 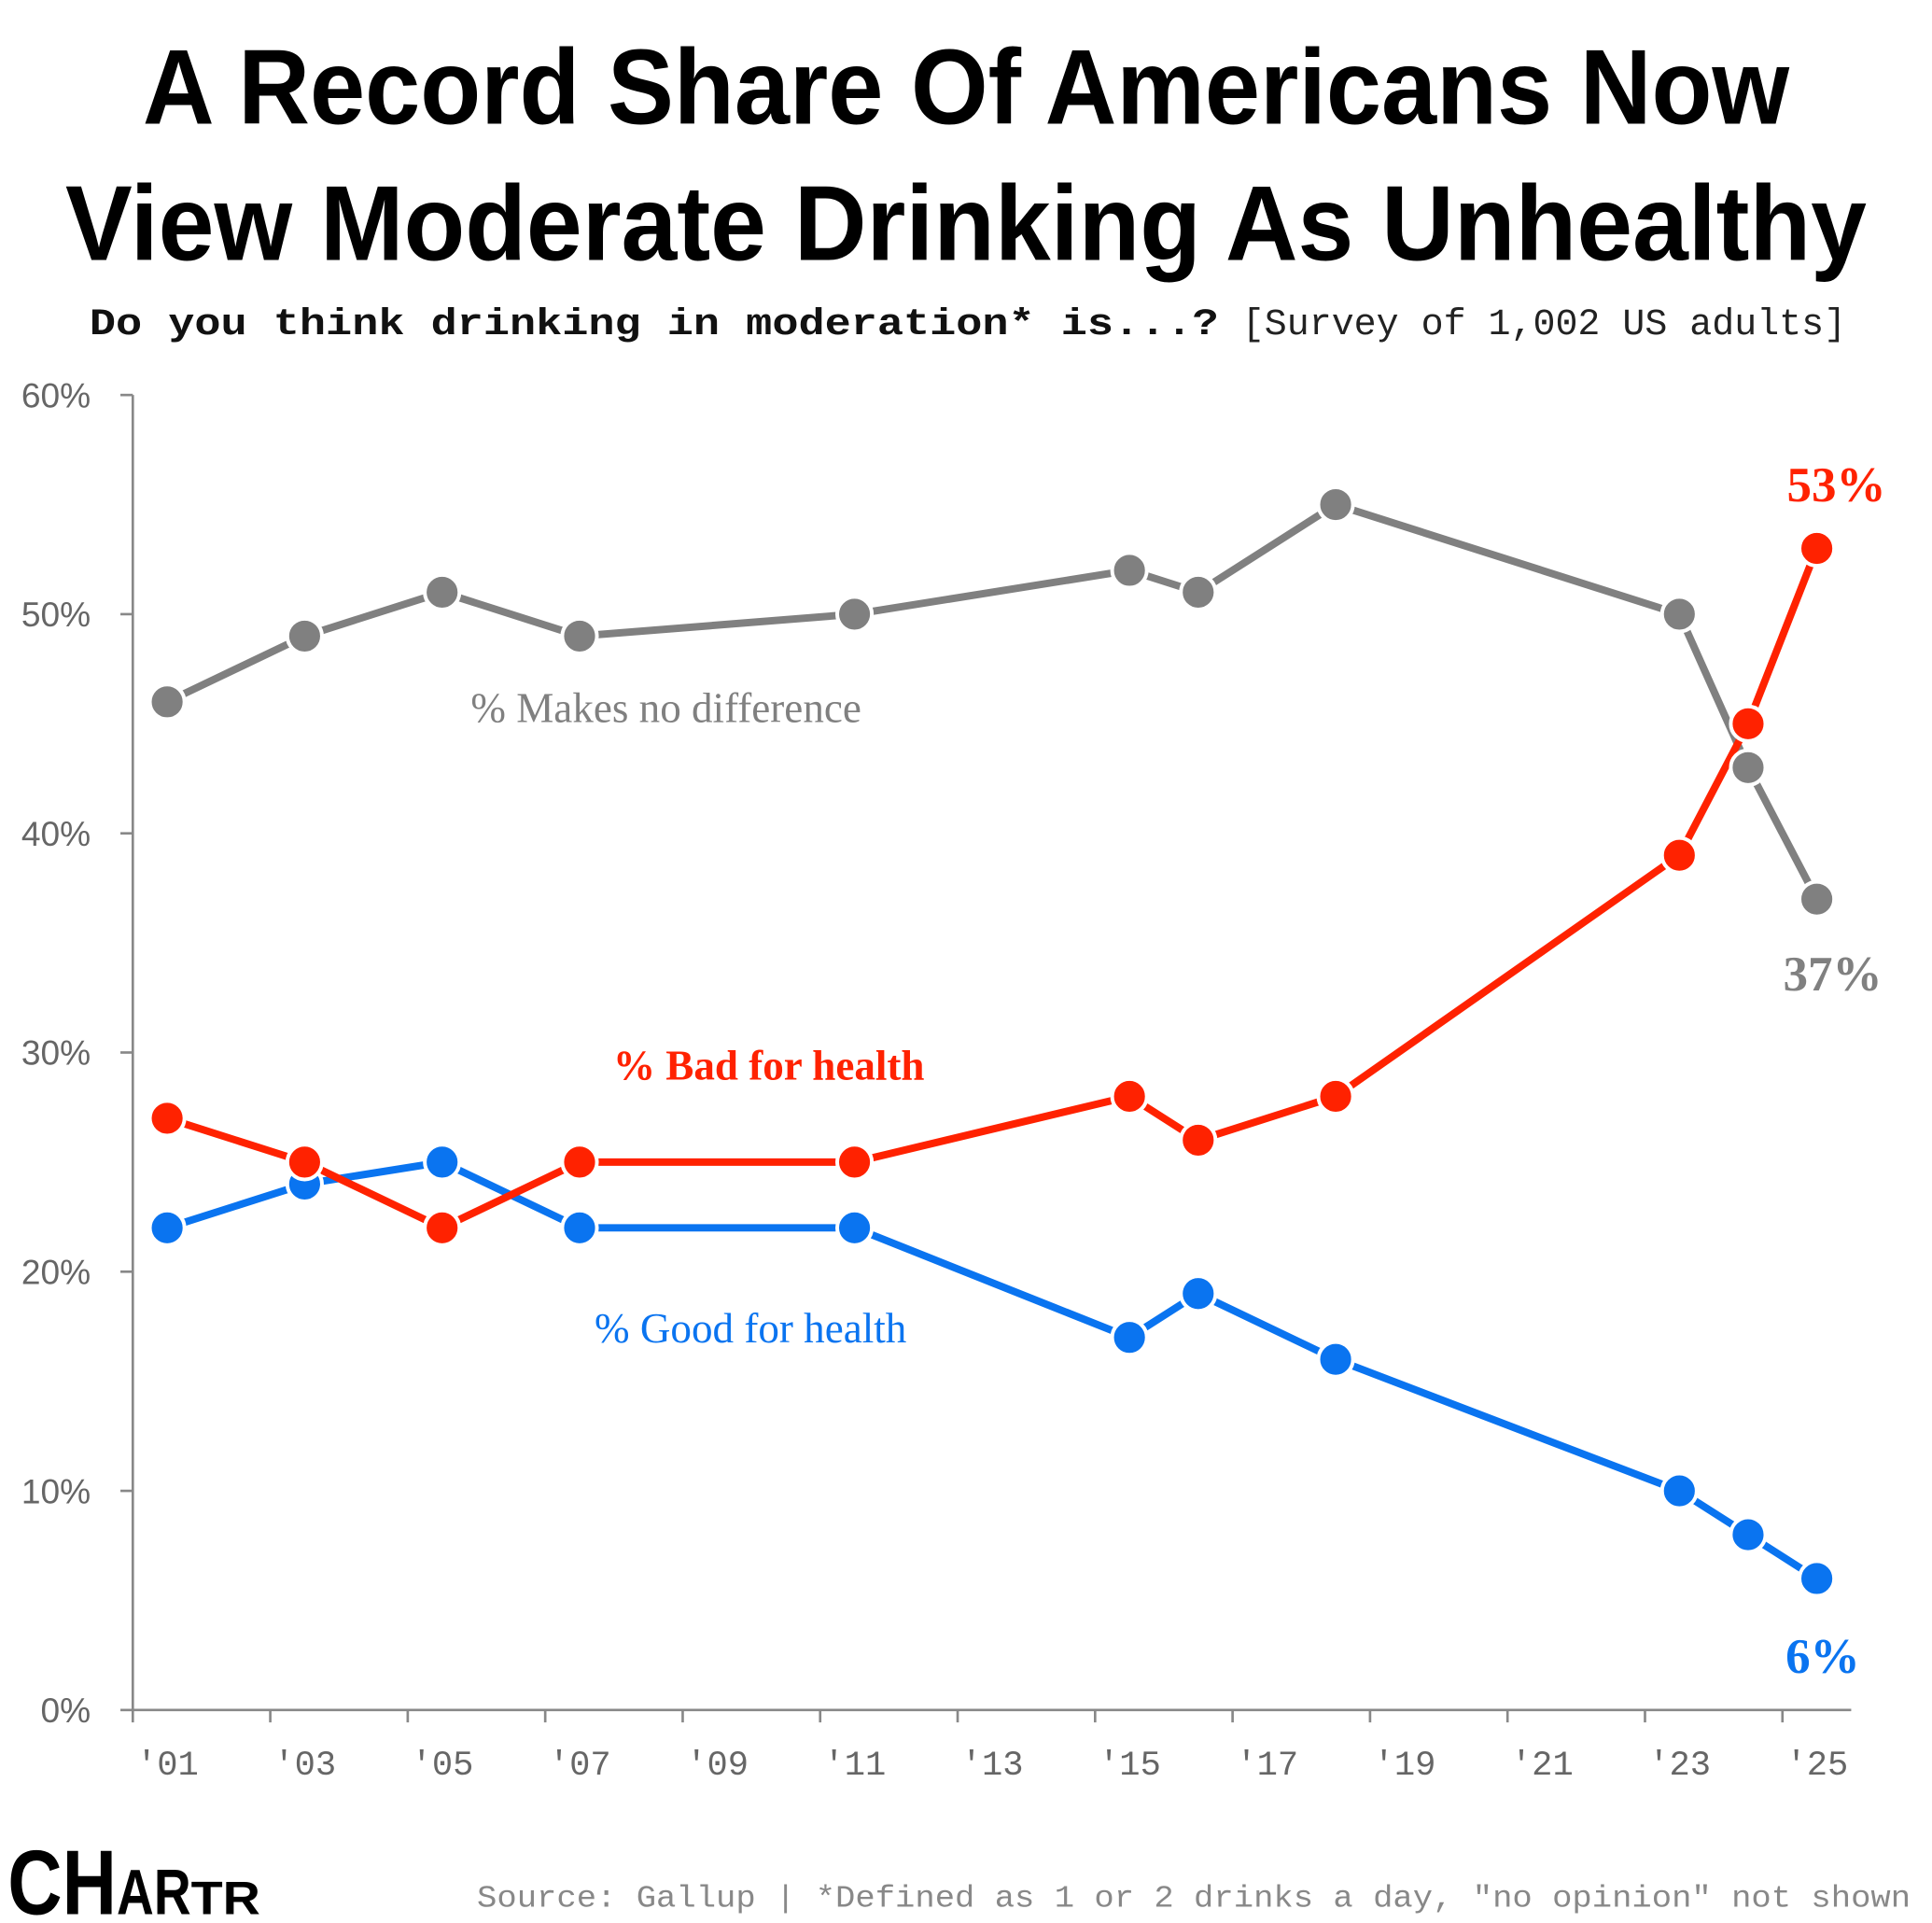 What do you see at coordinates (854, 1766) in the screenshot?
I see `x-tick-label: '11` at bounding box center [854, 1766].